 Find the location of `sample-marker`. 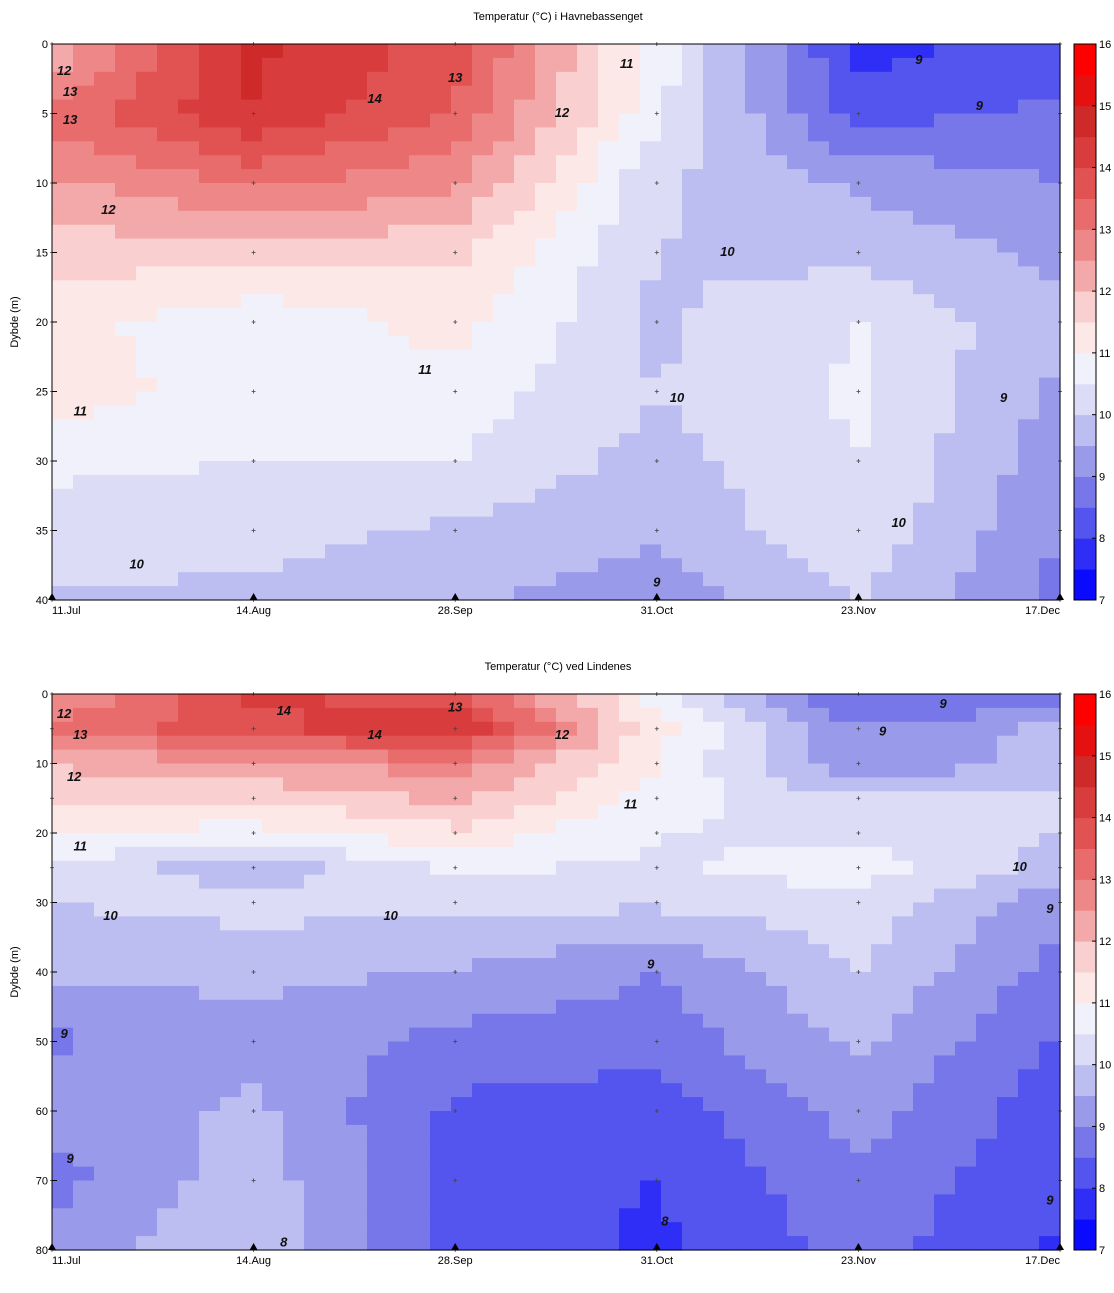

sample-marker is located at coordinates (455, 763).